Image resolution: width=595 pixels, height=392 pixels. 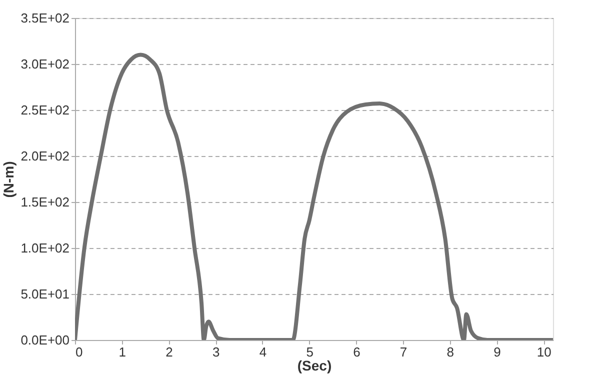 I want to click on y-tick-label: 1.5E+02, so click(x=45, y=202).